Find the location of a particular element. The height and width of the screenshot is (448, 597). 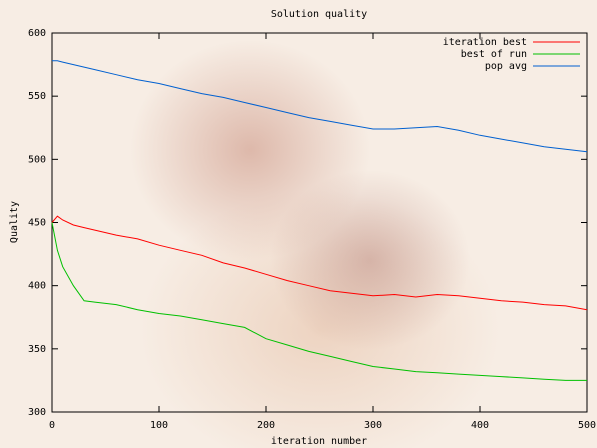

y-tick-label: 300 is located at coordinates (37, 412).